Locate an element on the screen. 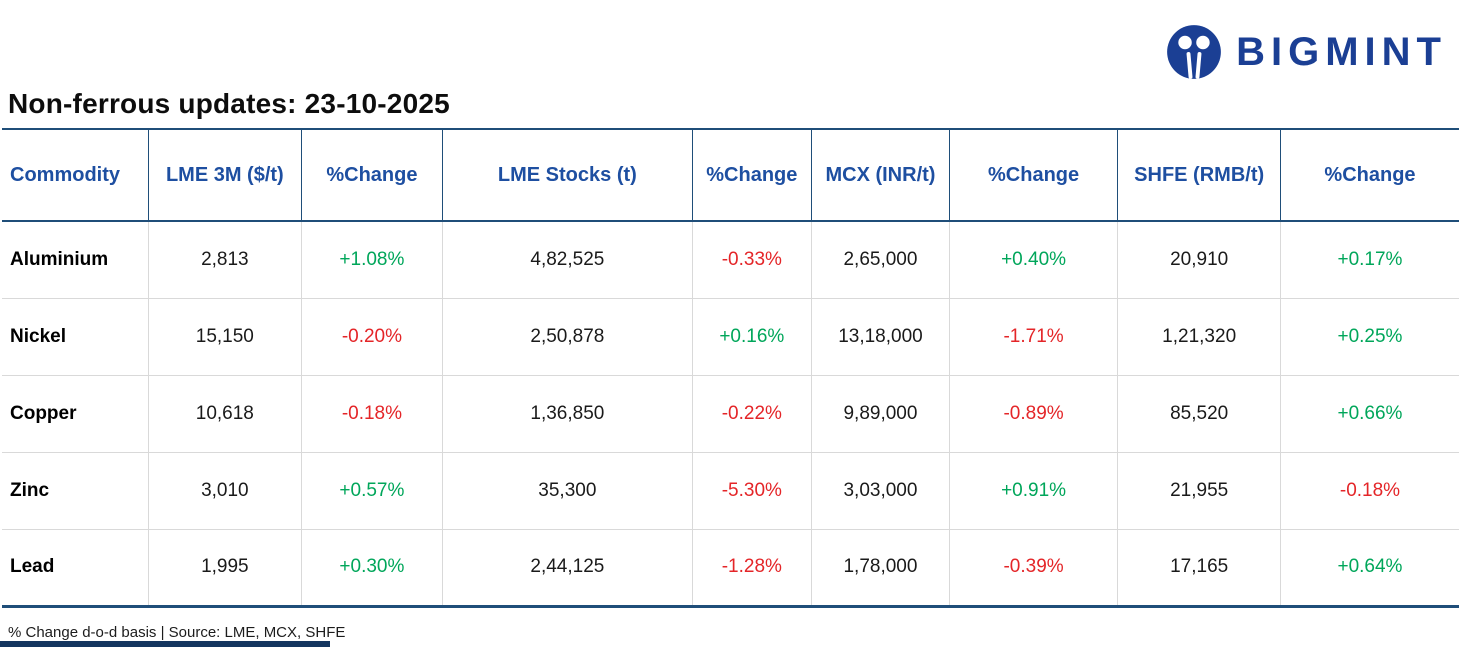 This screenshot has height=647, width=1461. shfe-rmb-t-change-cell: -0.18% is located at coordinates (1369, 490).